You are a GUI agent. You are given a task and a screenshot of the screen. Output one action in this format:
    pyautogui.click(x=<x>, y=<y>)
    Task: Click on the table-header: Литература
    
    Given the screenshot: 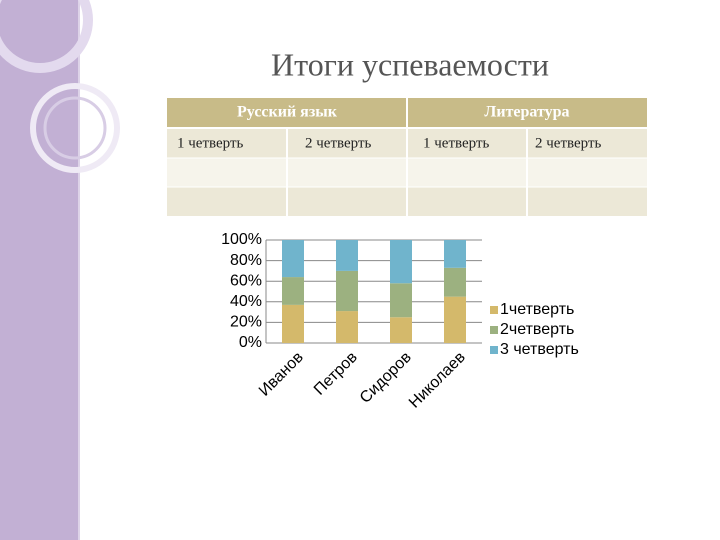 What is the action you would take?
    pyautogui.click(x=526, y=112)
    